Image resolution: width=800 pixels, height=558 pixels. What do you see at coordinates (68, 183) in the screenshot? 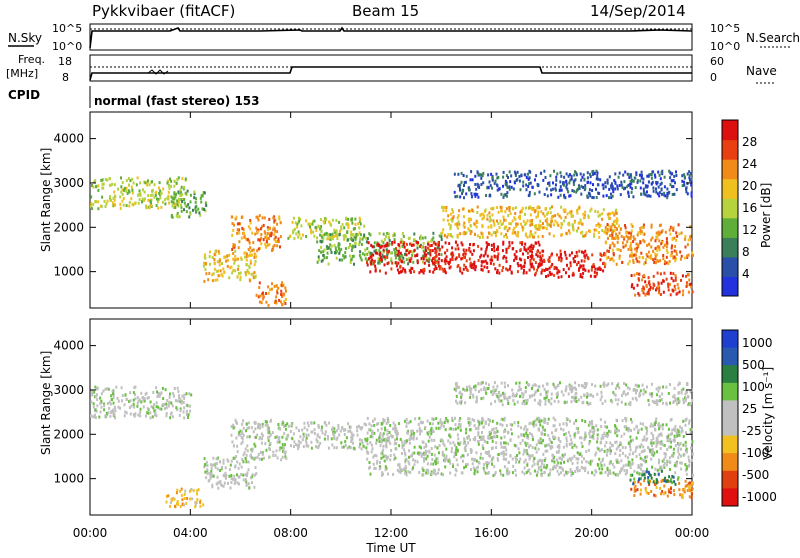
I see `y-tick-label: 3000` at bounding box center [68, 183].